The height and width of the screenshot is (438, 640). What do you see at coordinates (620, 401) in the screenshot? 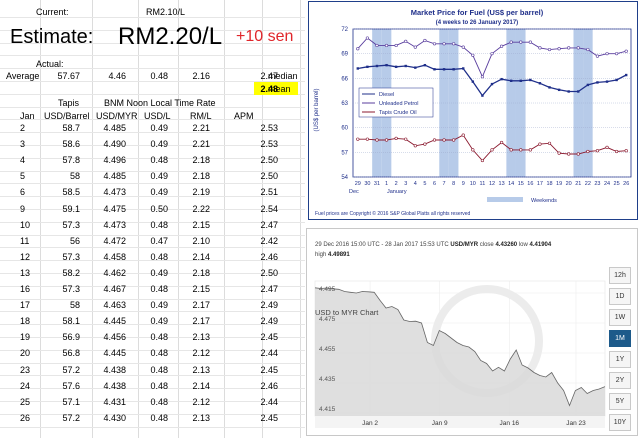
I see `range-button-5y: 5Y` at bounding box center [620, 401].